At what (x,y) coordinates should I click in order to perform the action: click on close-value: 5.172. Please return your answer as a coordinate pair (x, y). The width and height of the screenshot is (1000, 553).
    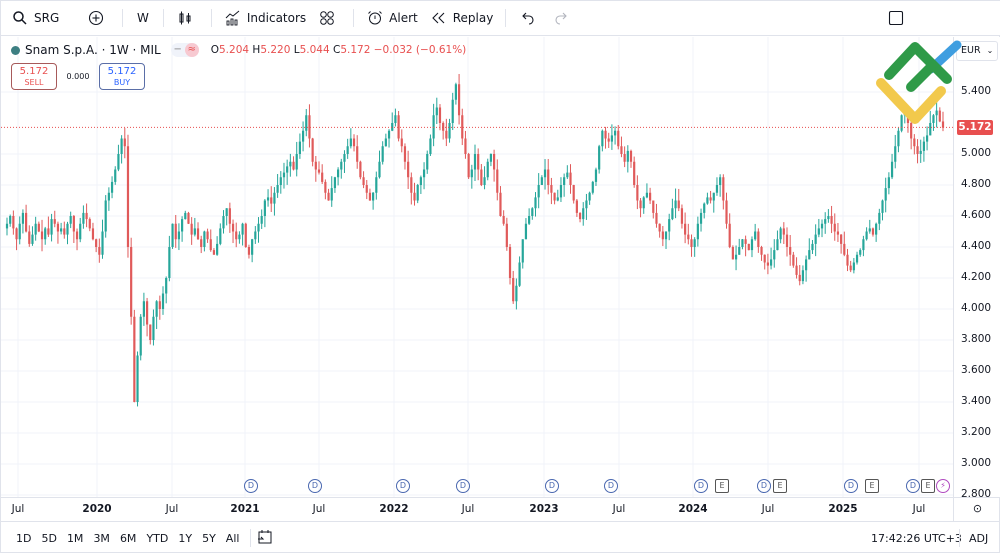
    Looking at the image, I should click on (355, 50).